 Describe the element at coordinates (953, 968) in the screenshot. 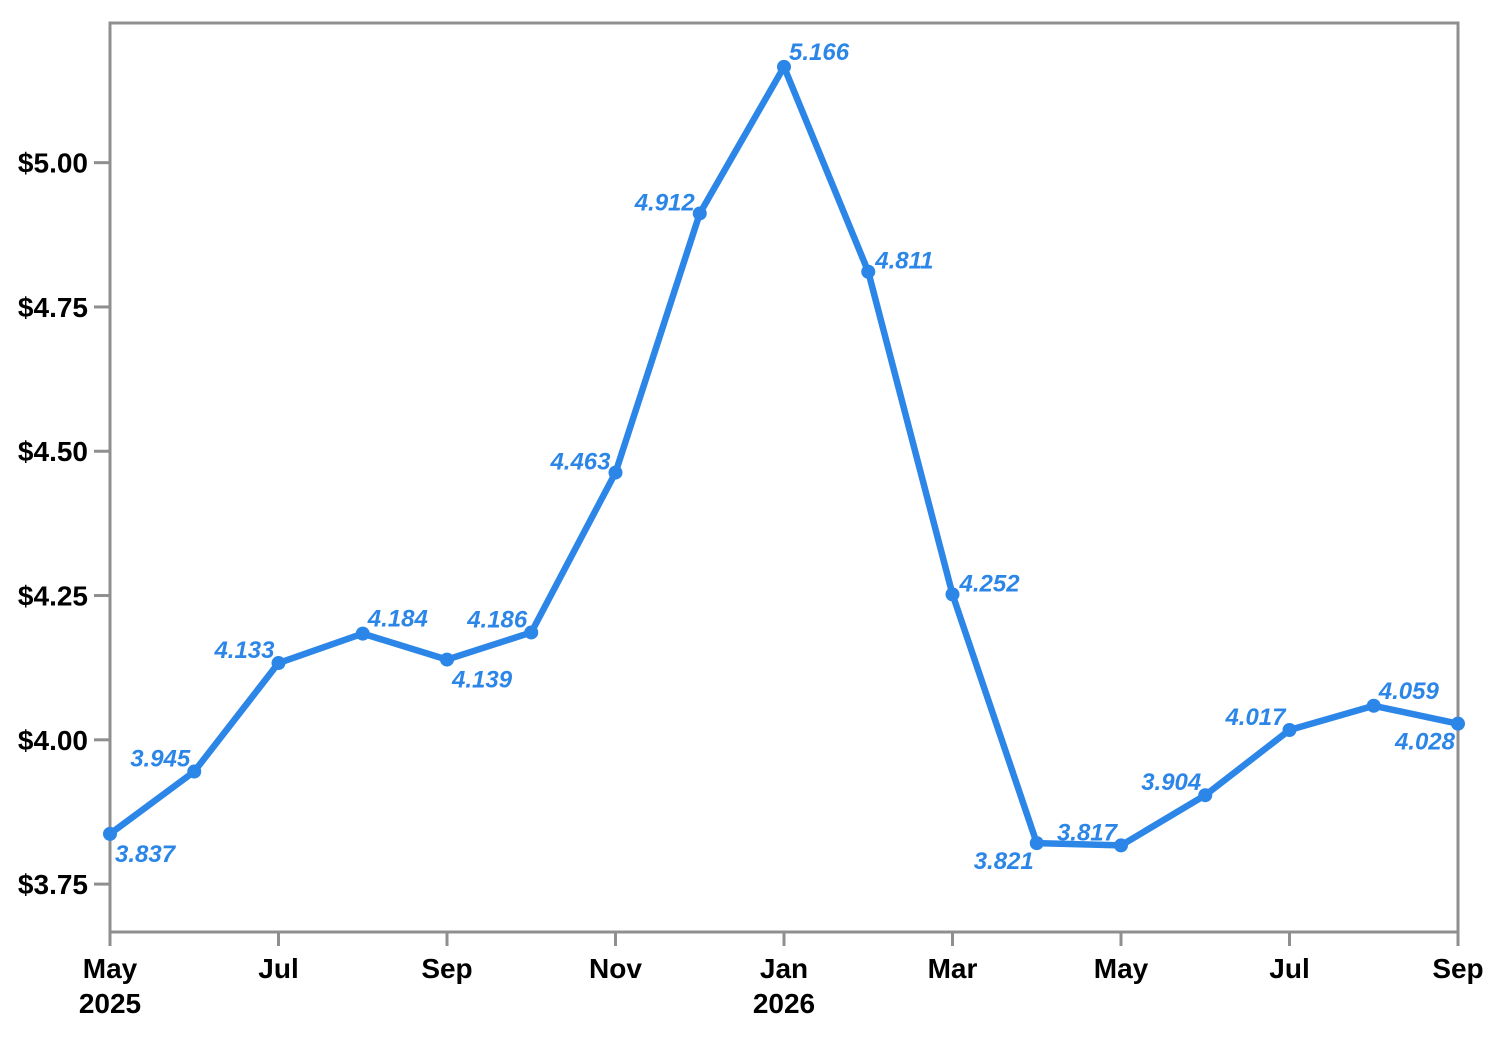

I see `x-tick-label: Mar` at that location.